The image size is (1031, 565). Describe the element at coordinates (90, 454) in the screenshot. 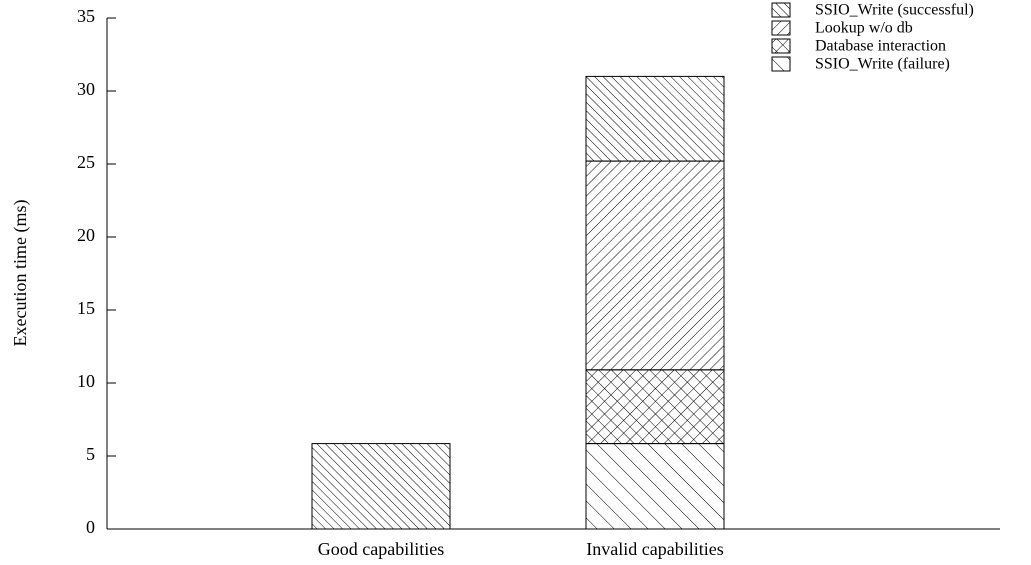

I see `y-tick-label: 5` at that location.